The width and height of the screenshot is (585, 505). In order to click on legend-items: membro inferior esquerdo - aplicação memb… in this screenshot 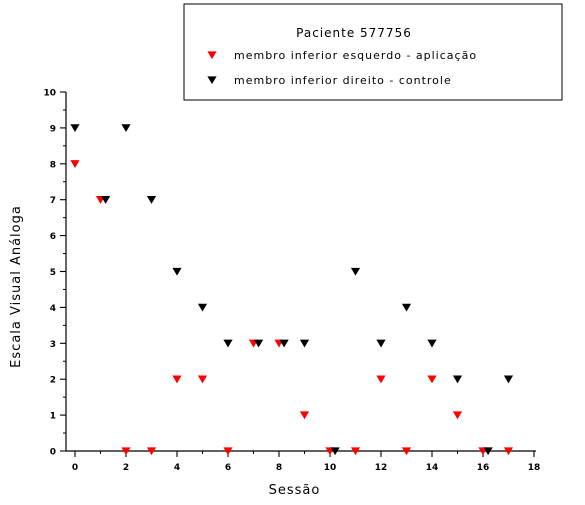, I will do `click(342, 68)`.